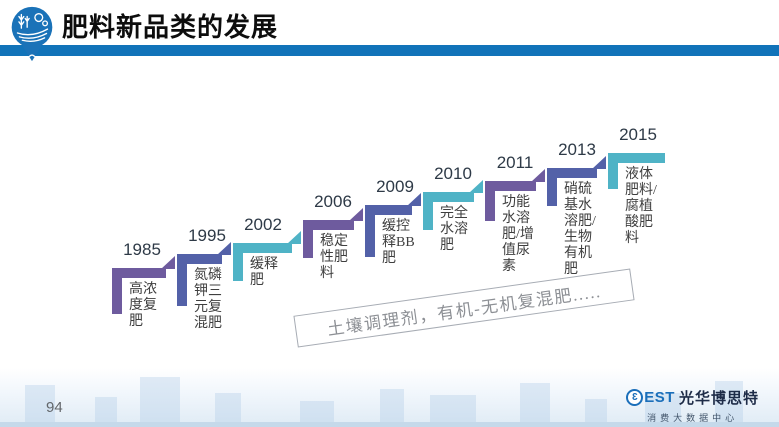 The image size is (779, 427). What do you see at coordinates (414, 199) in the screenshot?
I see `step-arrow-icon-2009` at bounding box center [414, 199].